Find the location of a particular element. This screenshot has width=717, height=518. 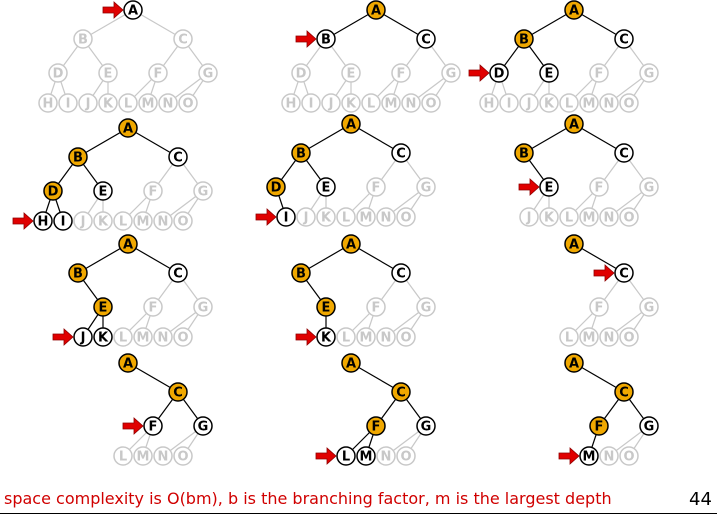

node-b is located at coordinates (326, 39).